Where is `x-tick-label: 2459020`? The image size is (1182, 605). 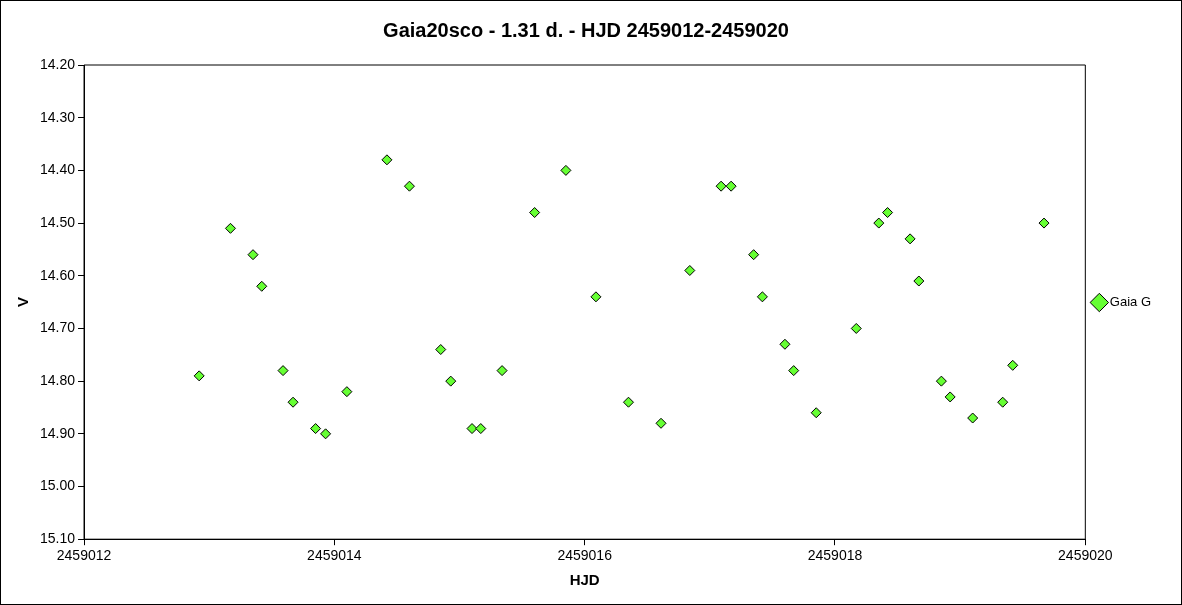
x-tick-label: 2459020 is located at coordinates (1085, 555).